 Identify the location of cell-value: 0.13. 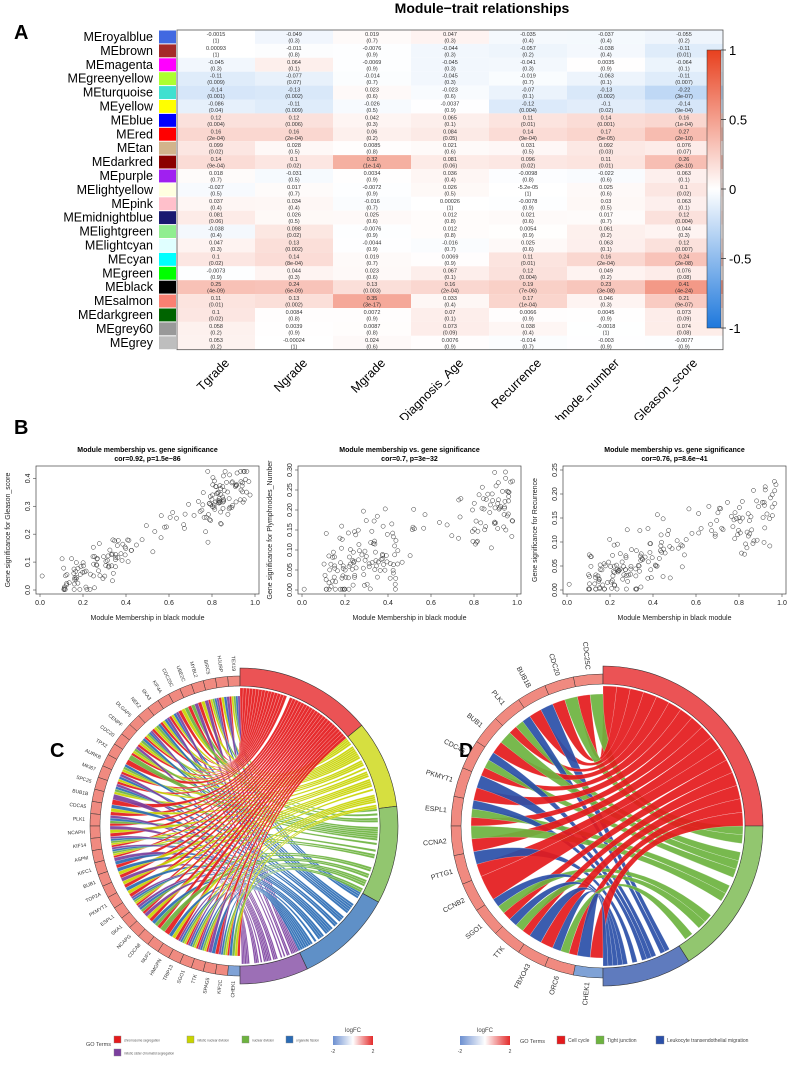
(372, 285).